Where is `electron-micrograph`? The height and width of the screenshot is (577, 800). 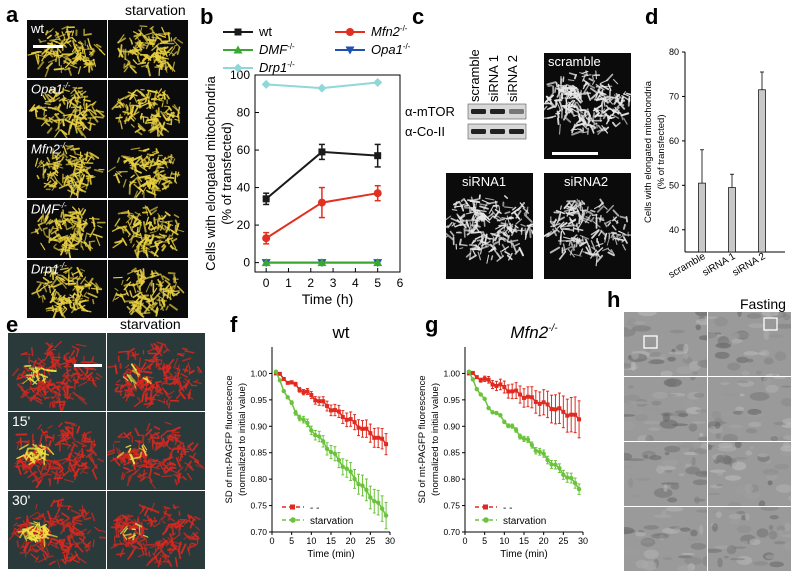
electron-micrograph is located at coordinates (665, 344).